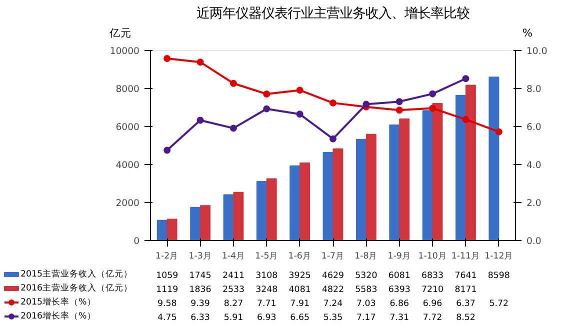  Describe the element at coordinates (233, 276) in the screenshot. I see `data-label: 2411` at that location.